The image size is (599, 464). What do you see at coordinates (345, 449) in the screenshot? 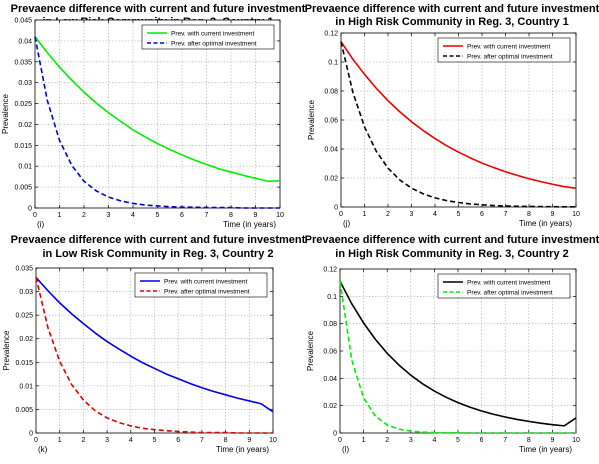
I see `panel-label: (l)` at bounding box center [345, 449].